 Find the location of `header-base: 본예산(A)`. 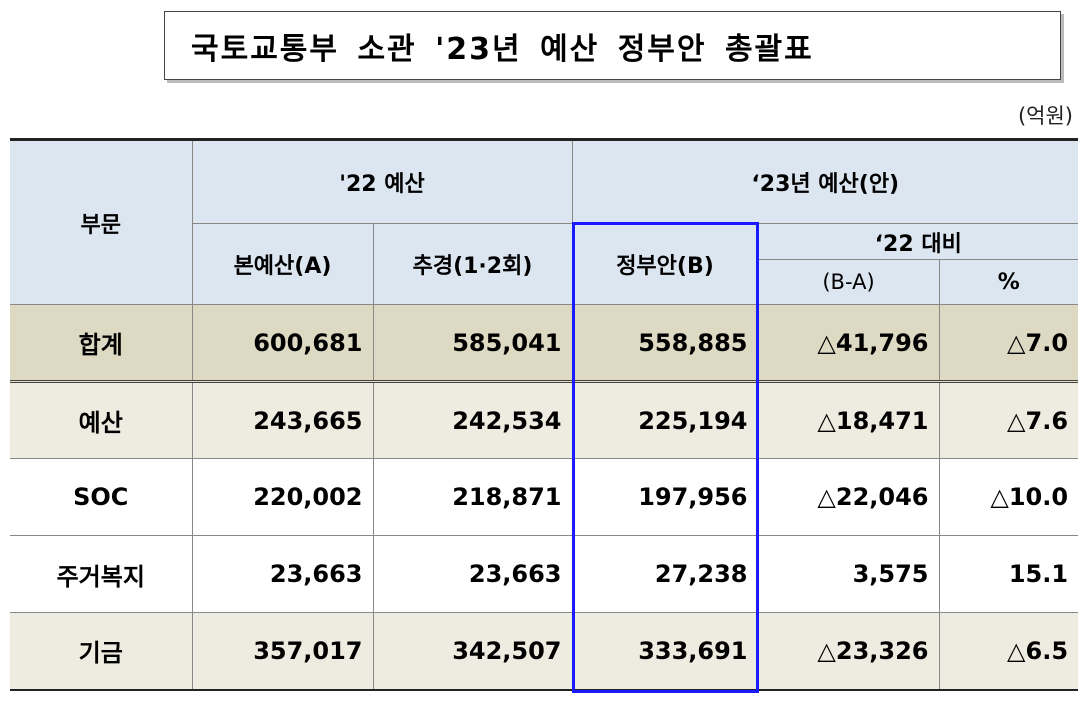

header-base: 본예산(A) is located at coordinates (283, 264).